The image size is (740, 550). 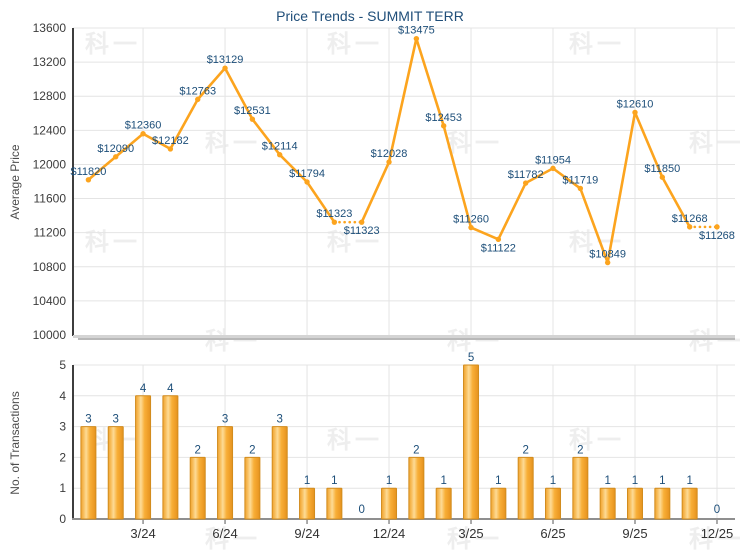 I want to click on bar-value-label: 5, so click(x=471, y=358).